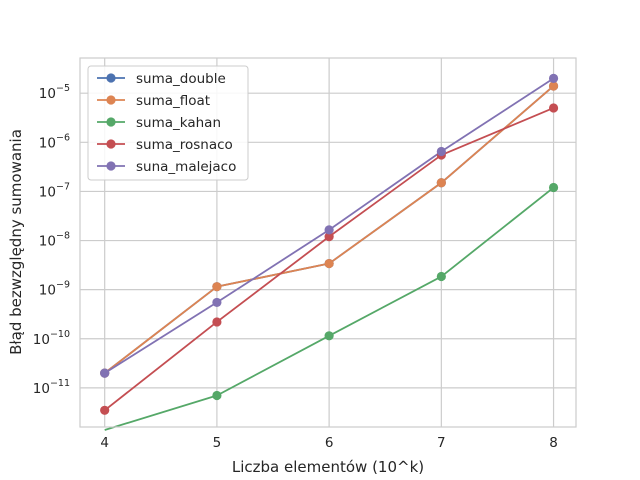 Image resolution: width=640 pixels, height=480 pixels. I want to click on x-tick-labels: 4 5 6 7 8, so click(328, 443).